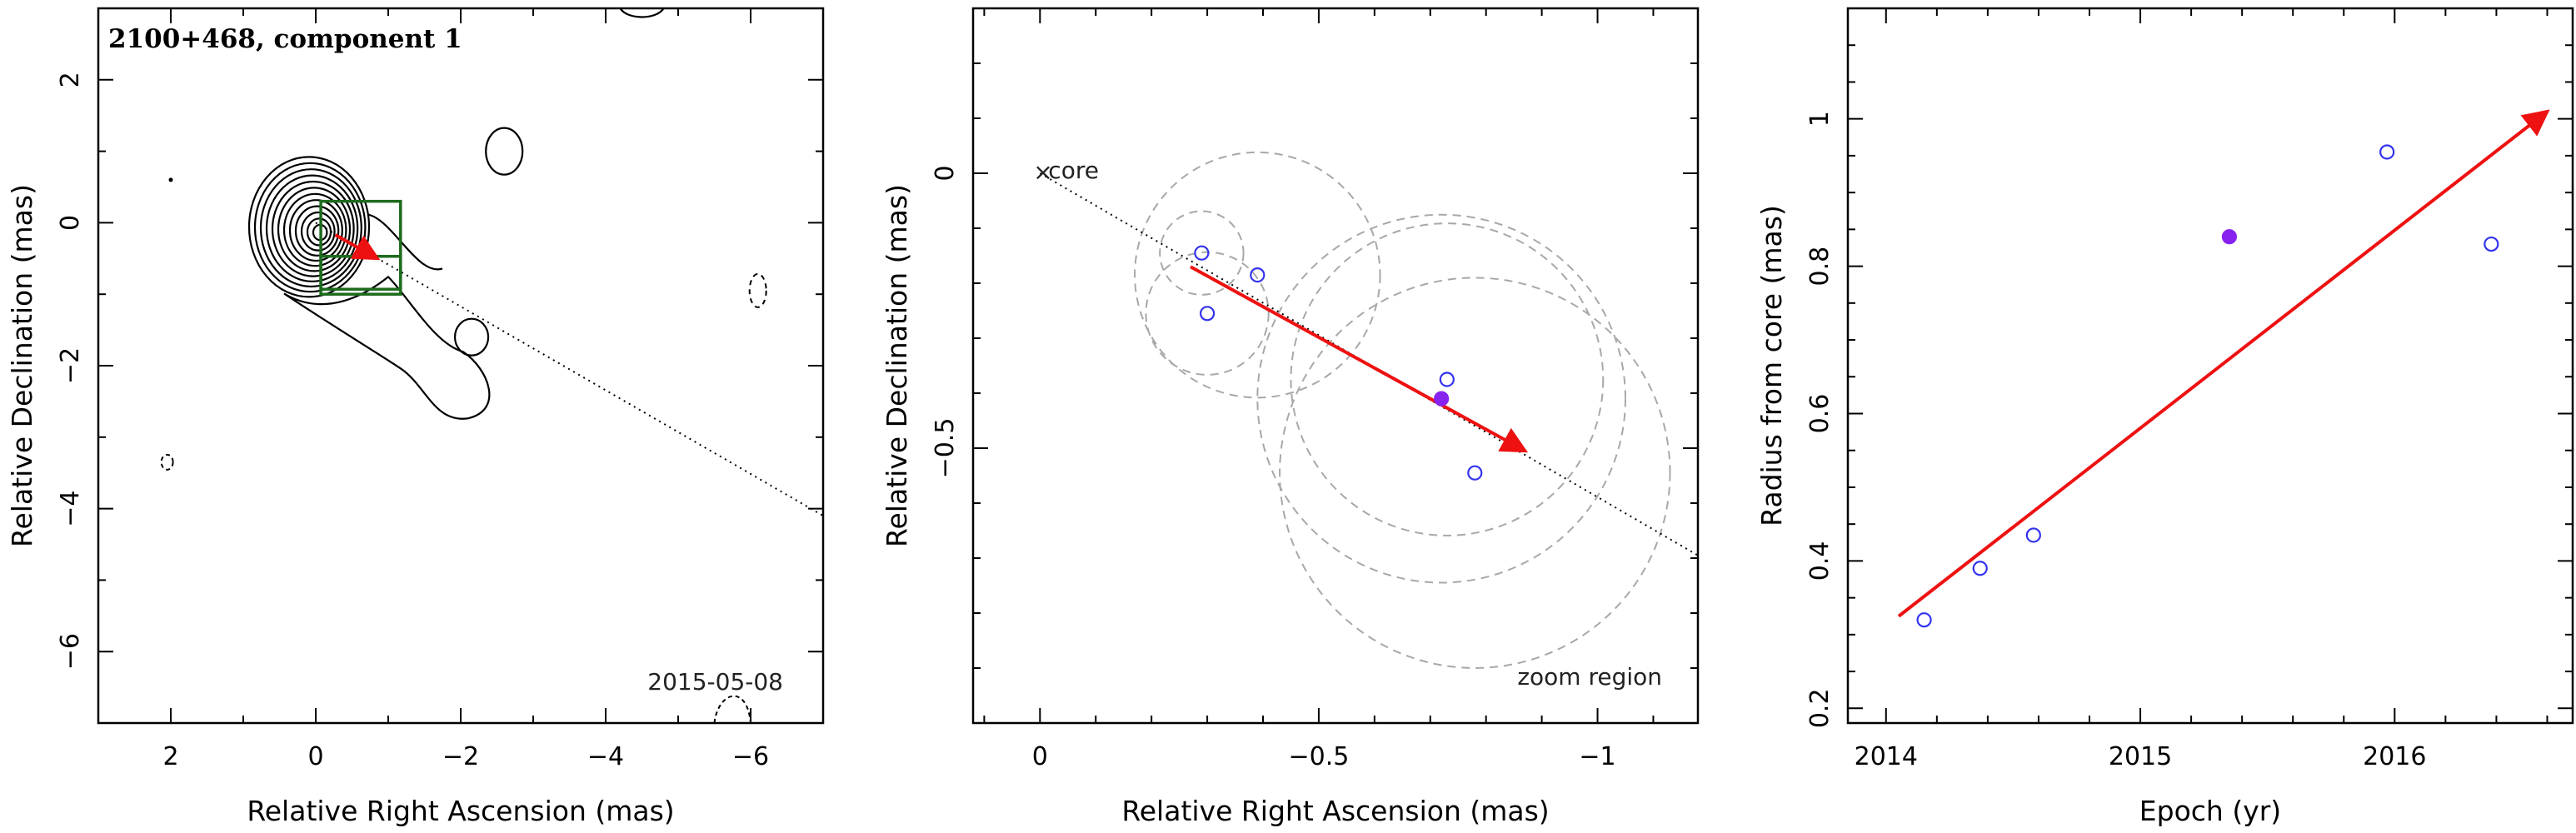 The height and width of the screenshot is (833, 2576). I want to click on p2-x-tick-label: −1, so click(1597, 756).